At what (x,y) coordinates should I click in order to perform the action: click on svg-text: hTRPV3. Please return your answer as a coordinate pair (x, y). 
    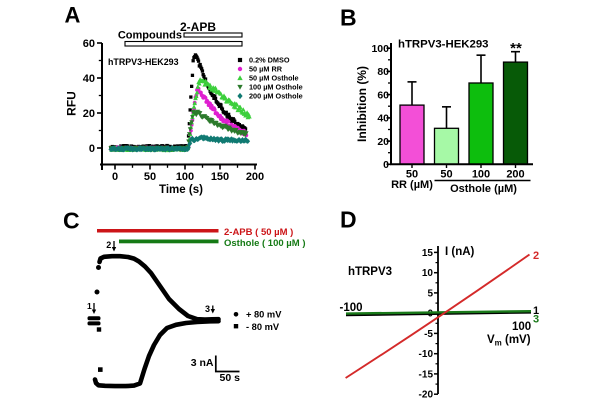
    Looking at the image, I should click on (370, 272).